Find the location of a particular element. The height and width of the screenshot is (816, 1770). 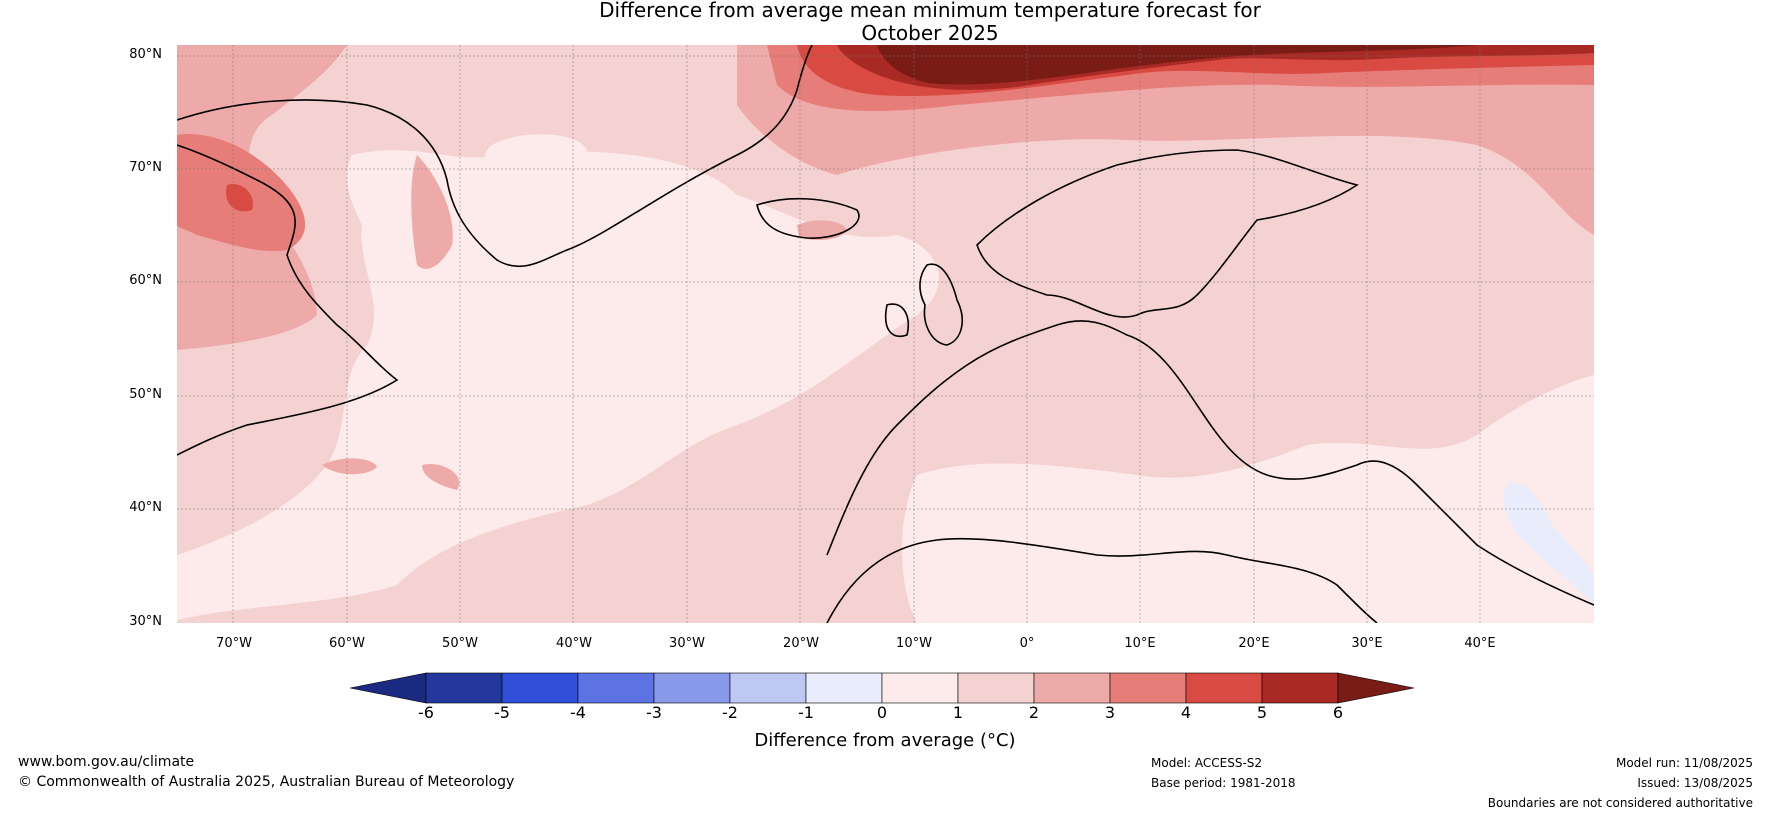

colorbar-tick-label: 0 is located at coordinates (882, 712).